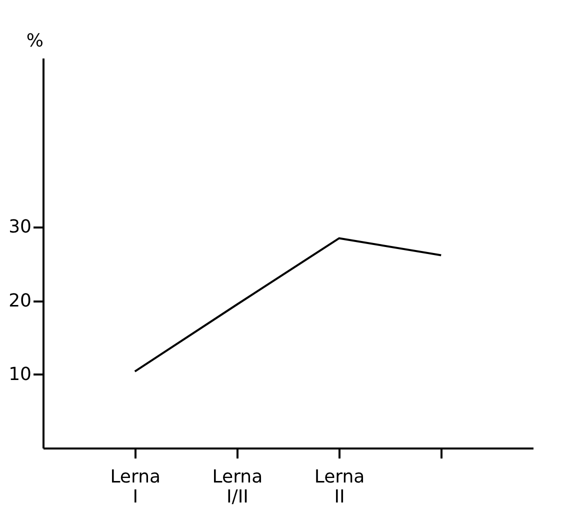 This screenshot has width=576, height=521. What do you see at coordinates (20, 374) in the screenshot?
I see `y-tick-label: 10` at bounding box center [20, 374].